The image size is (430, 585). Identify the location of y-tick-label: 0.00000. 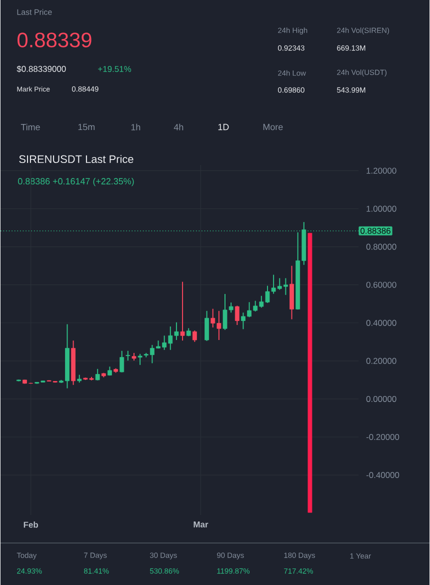
(381, 399).